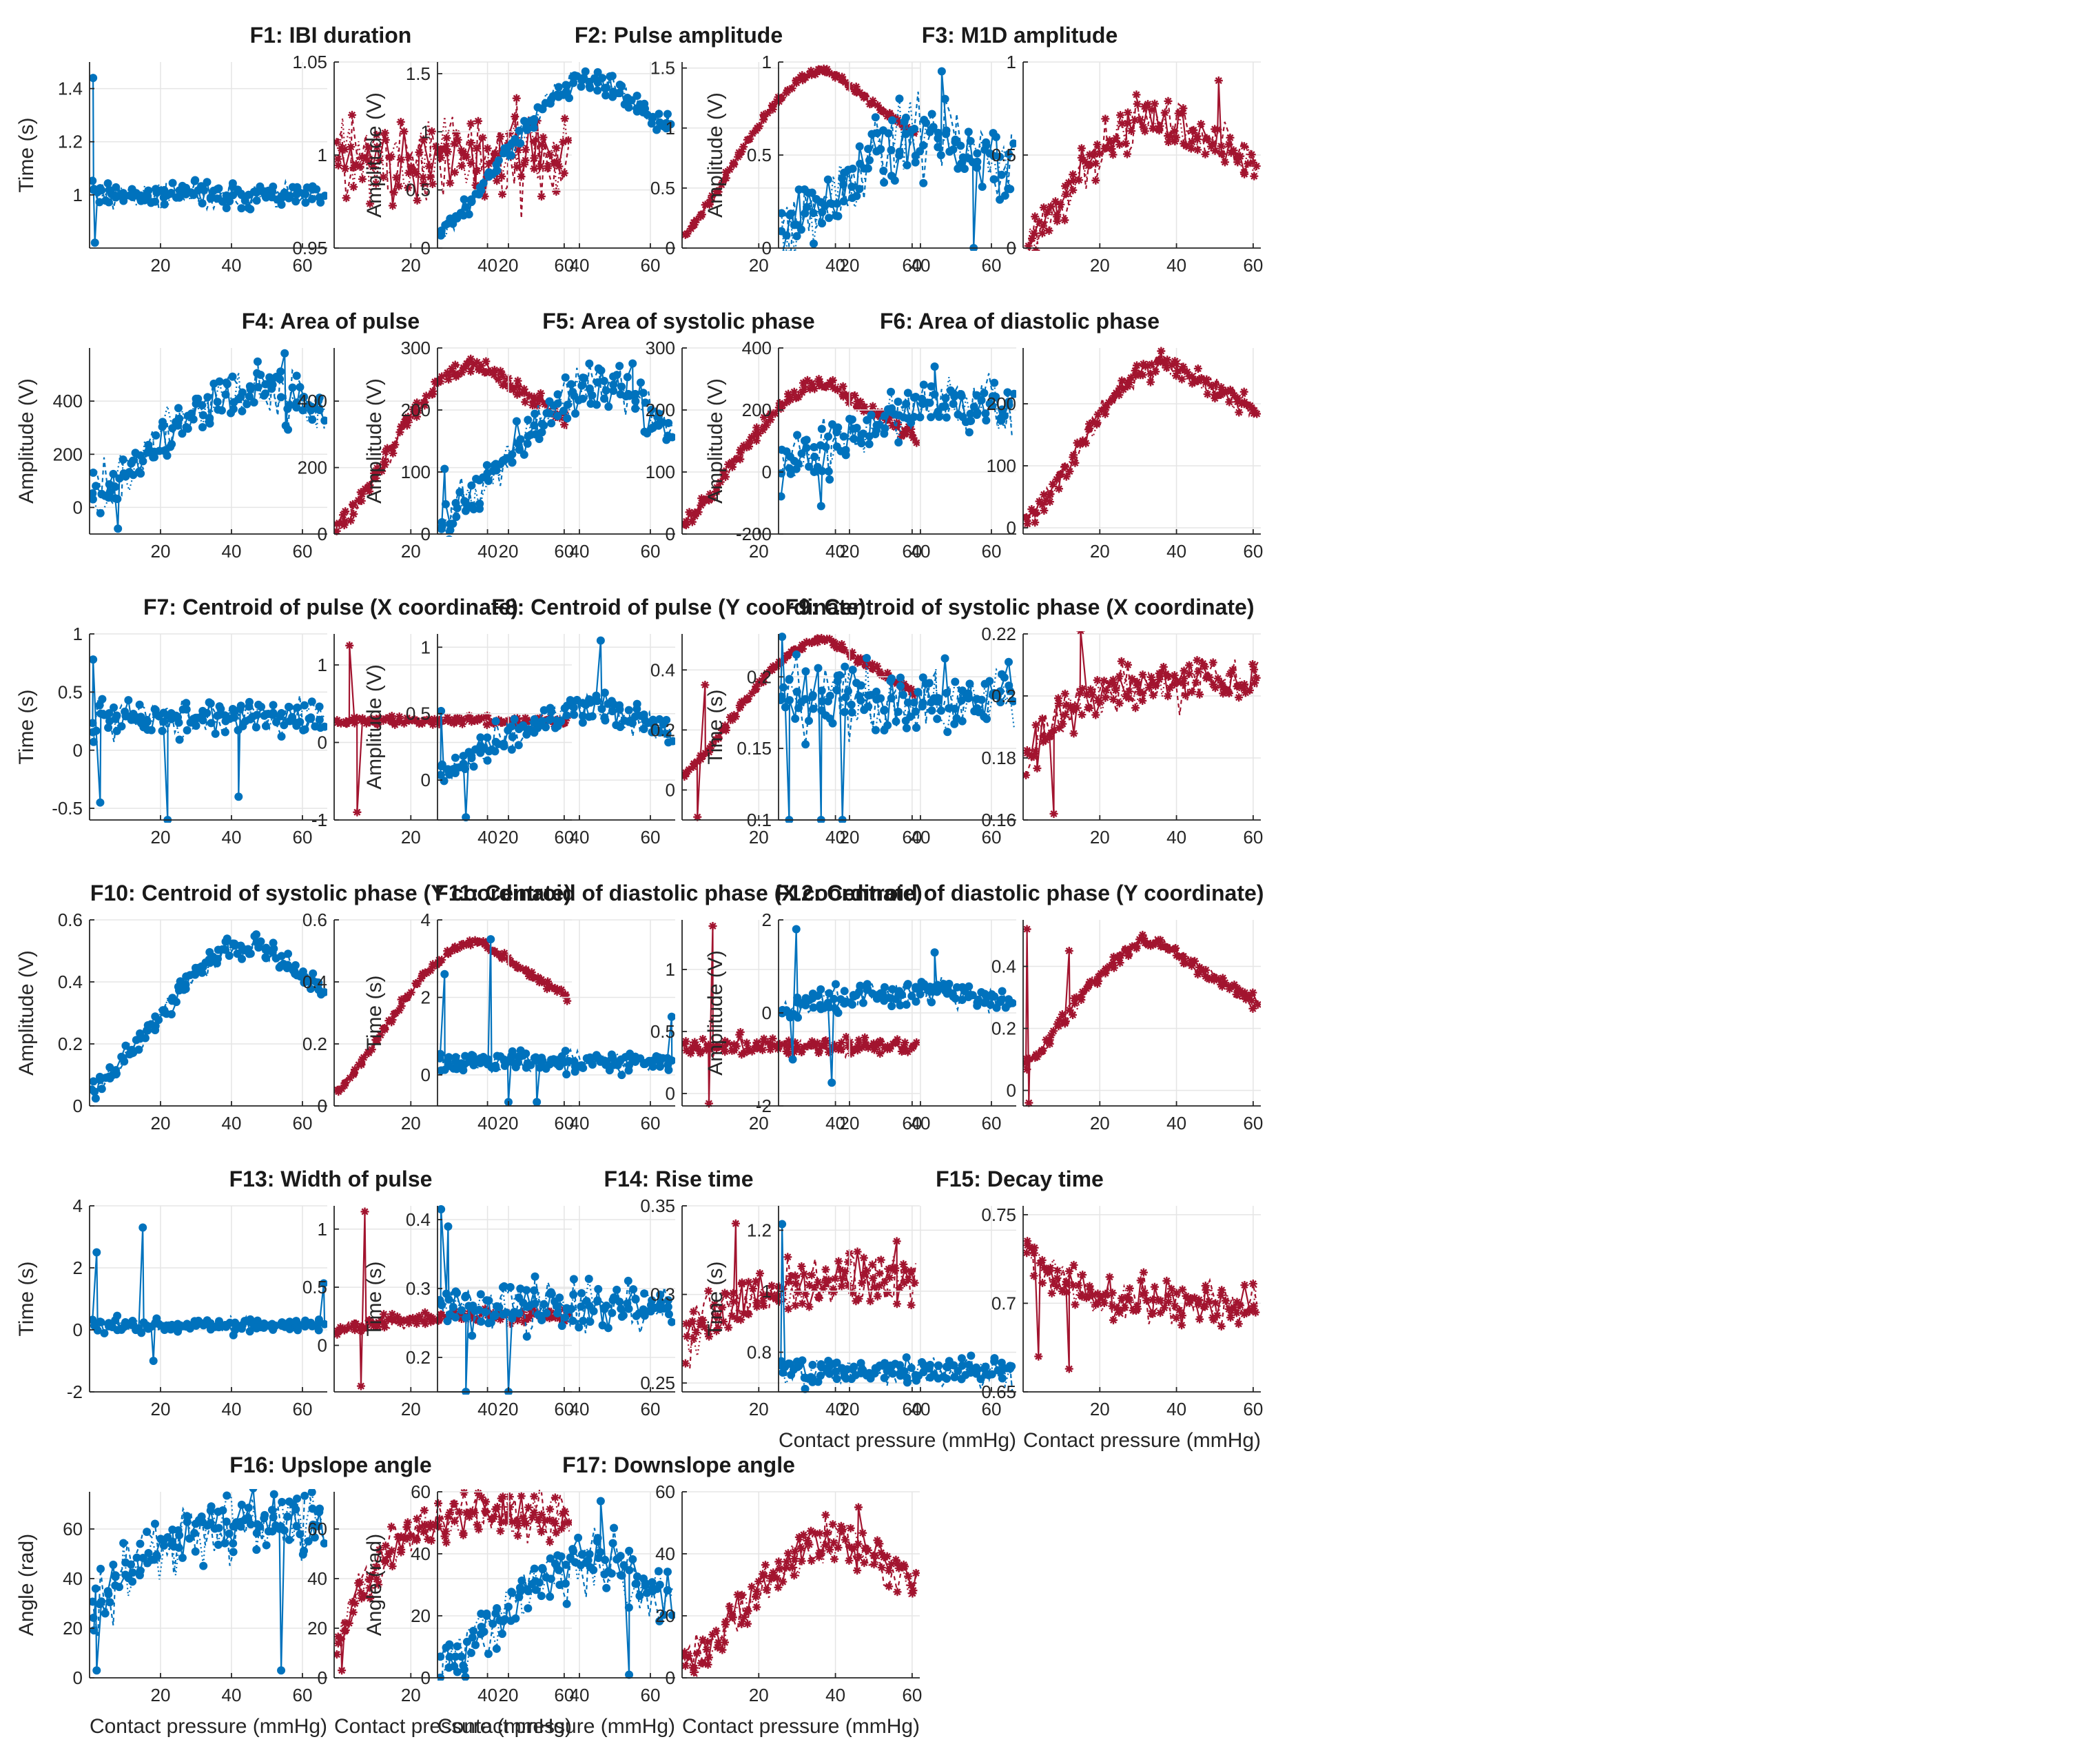 This screenshot has height=1755, width=2100. Describe the element at coordinates (426, 647) in the screenshot. I see `y-tick-label: 1` at that location.